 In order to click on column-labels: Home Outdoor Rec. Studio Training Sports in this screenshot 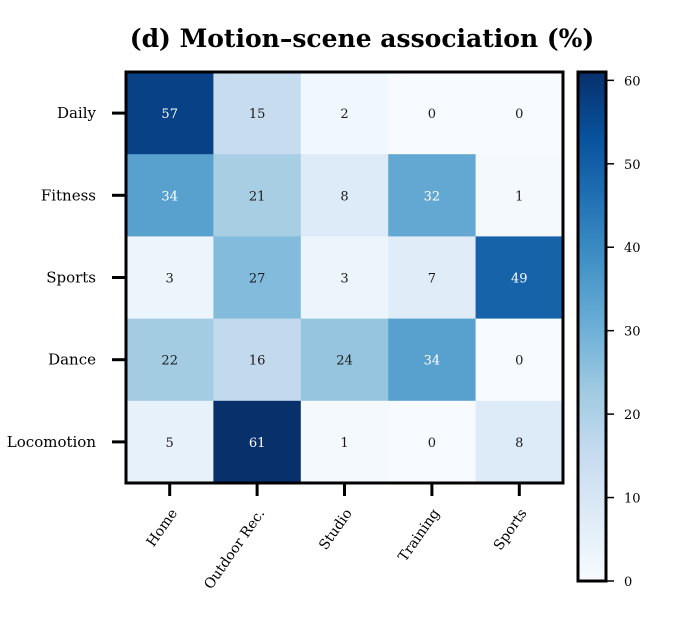, I will do `click(337, 537)`.